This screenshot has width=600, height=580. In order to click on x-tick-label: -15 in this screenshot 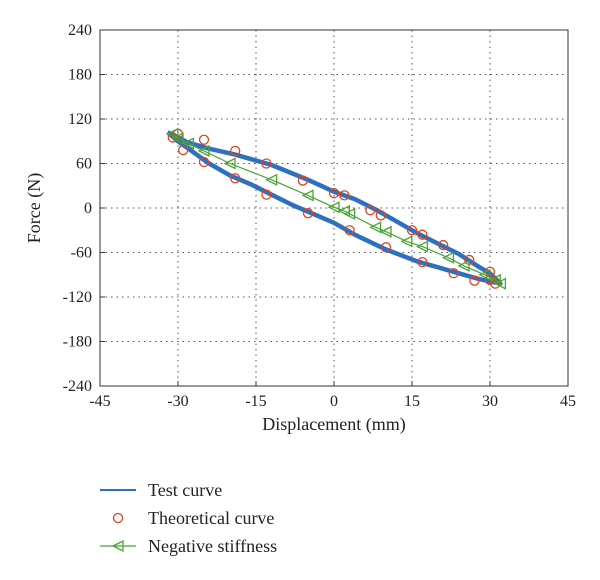, I will do `click(255, 401)`.